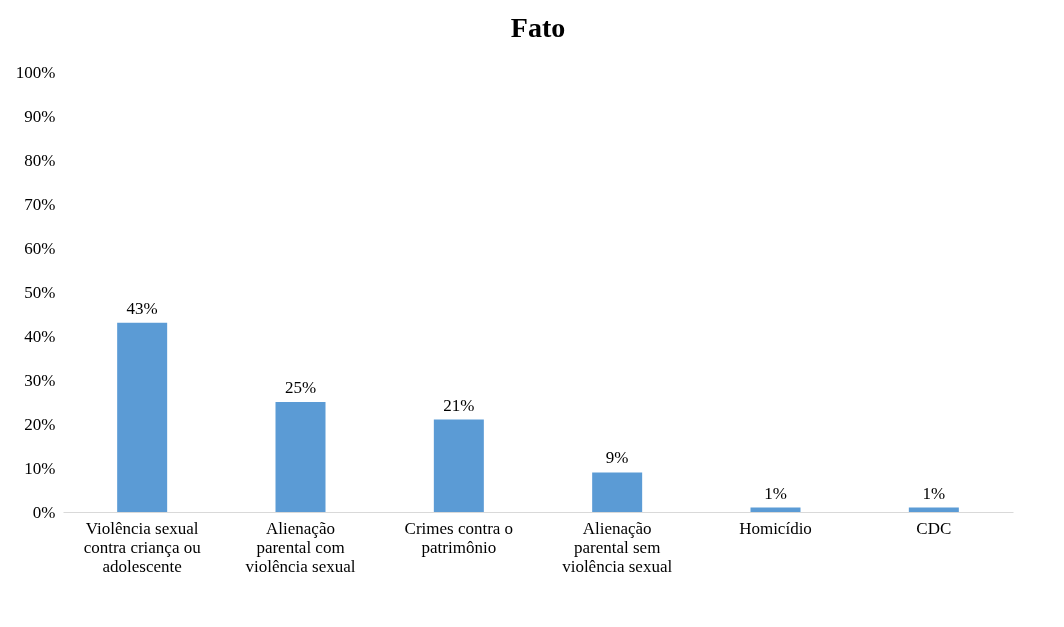  I want to click on data-label: 21%, so click(459, 405).